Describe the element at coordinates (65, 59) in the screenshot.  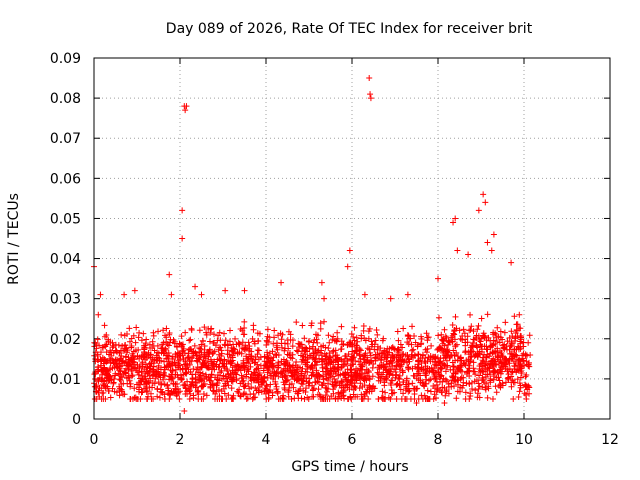
I see `y-tick-label: 0.09` at that location.